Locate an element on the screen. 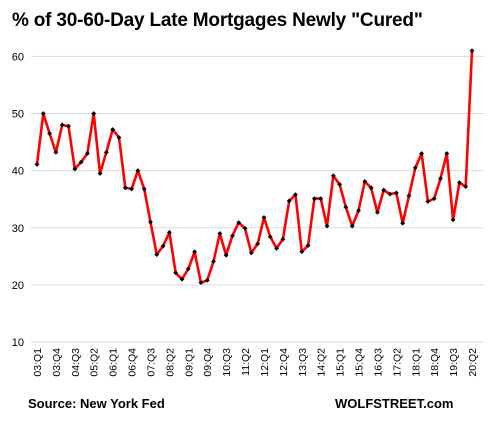  source-note: Source: New York Fed is located at coordinates (96, 403).